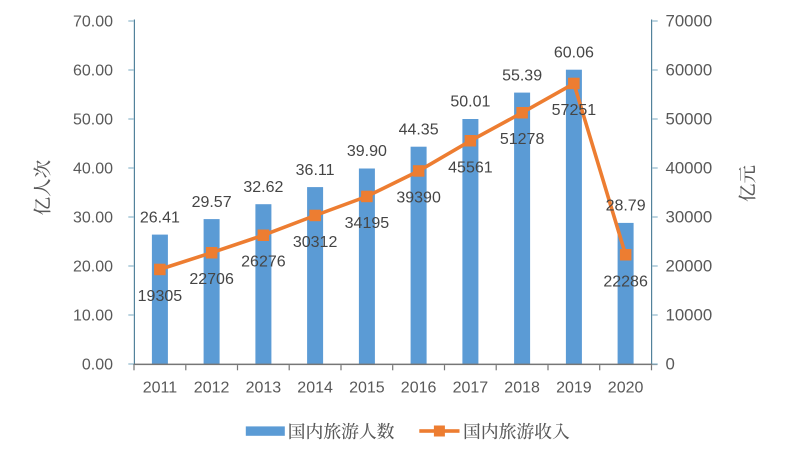 The image size is (796, 453). What do you see at coordinates (315, 242) in the screenshot?
I see `svg-text: 30312` at bounding box center [315, 242].